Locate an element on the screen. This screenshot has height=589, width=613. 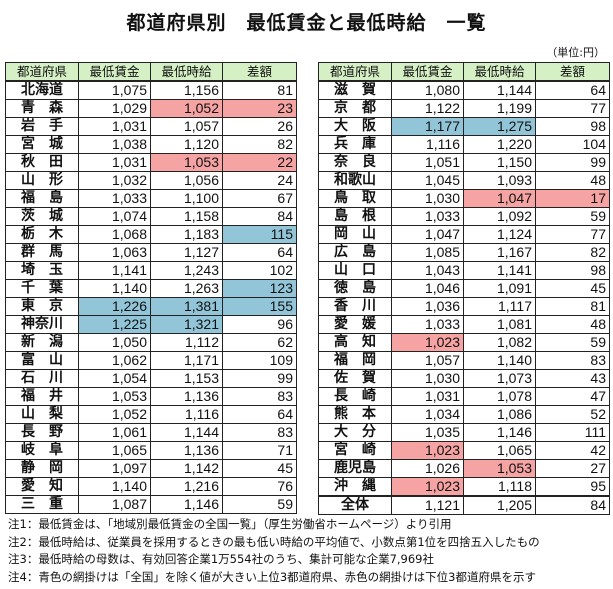
prefecture-cell: 静 岡 is located at coordinates (42, 468).